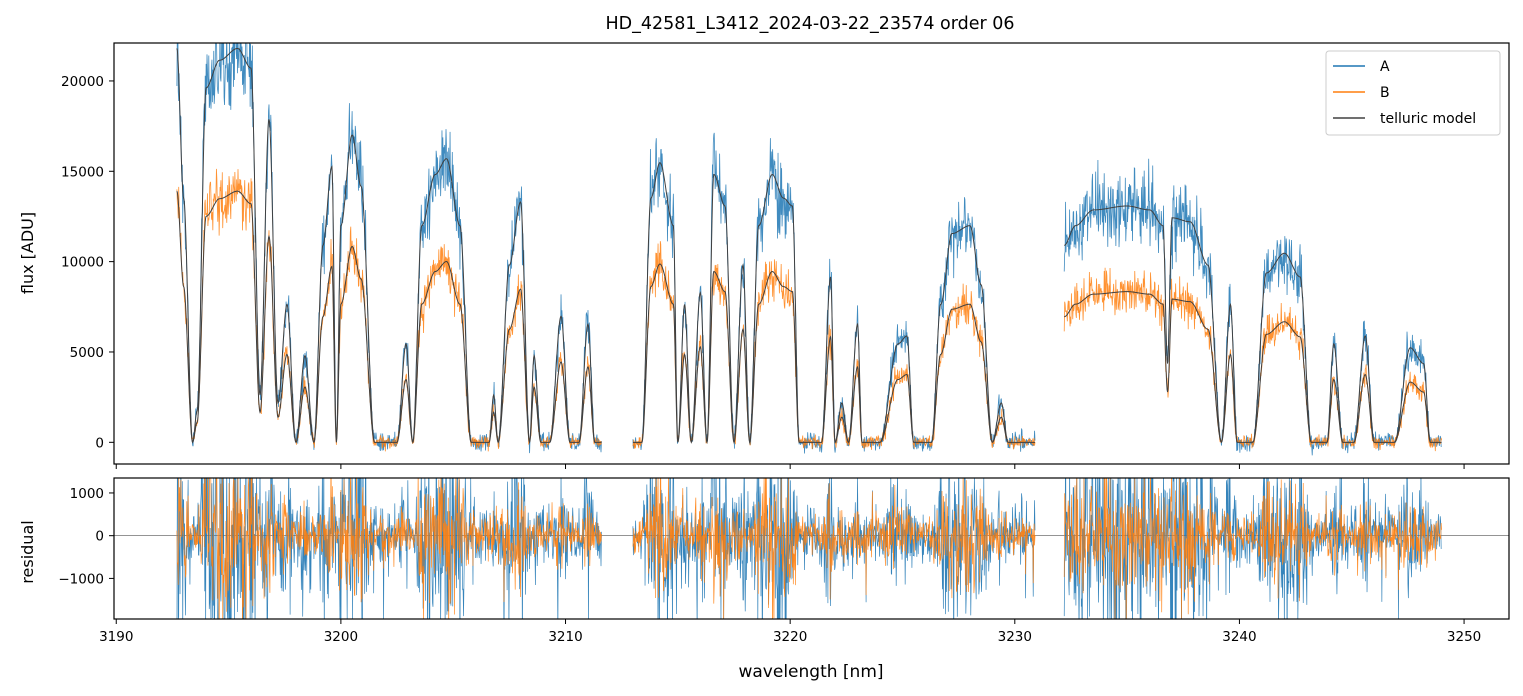 This screenshot has width=1523, height=696. Describe the element at coordinates (27, 253) in the screenshot. I see `spectrum-y-axis-label: flux [ADU]` at that location.